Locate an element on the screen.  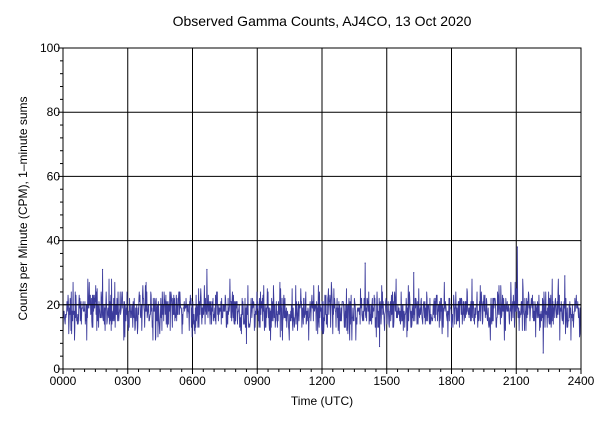
x-tick-label: 1200 is located at coordinates (322, 381).